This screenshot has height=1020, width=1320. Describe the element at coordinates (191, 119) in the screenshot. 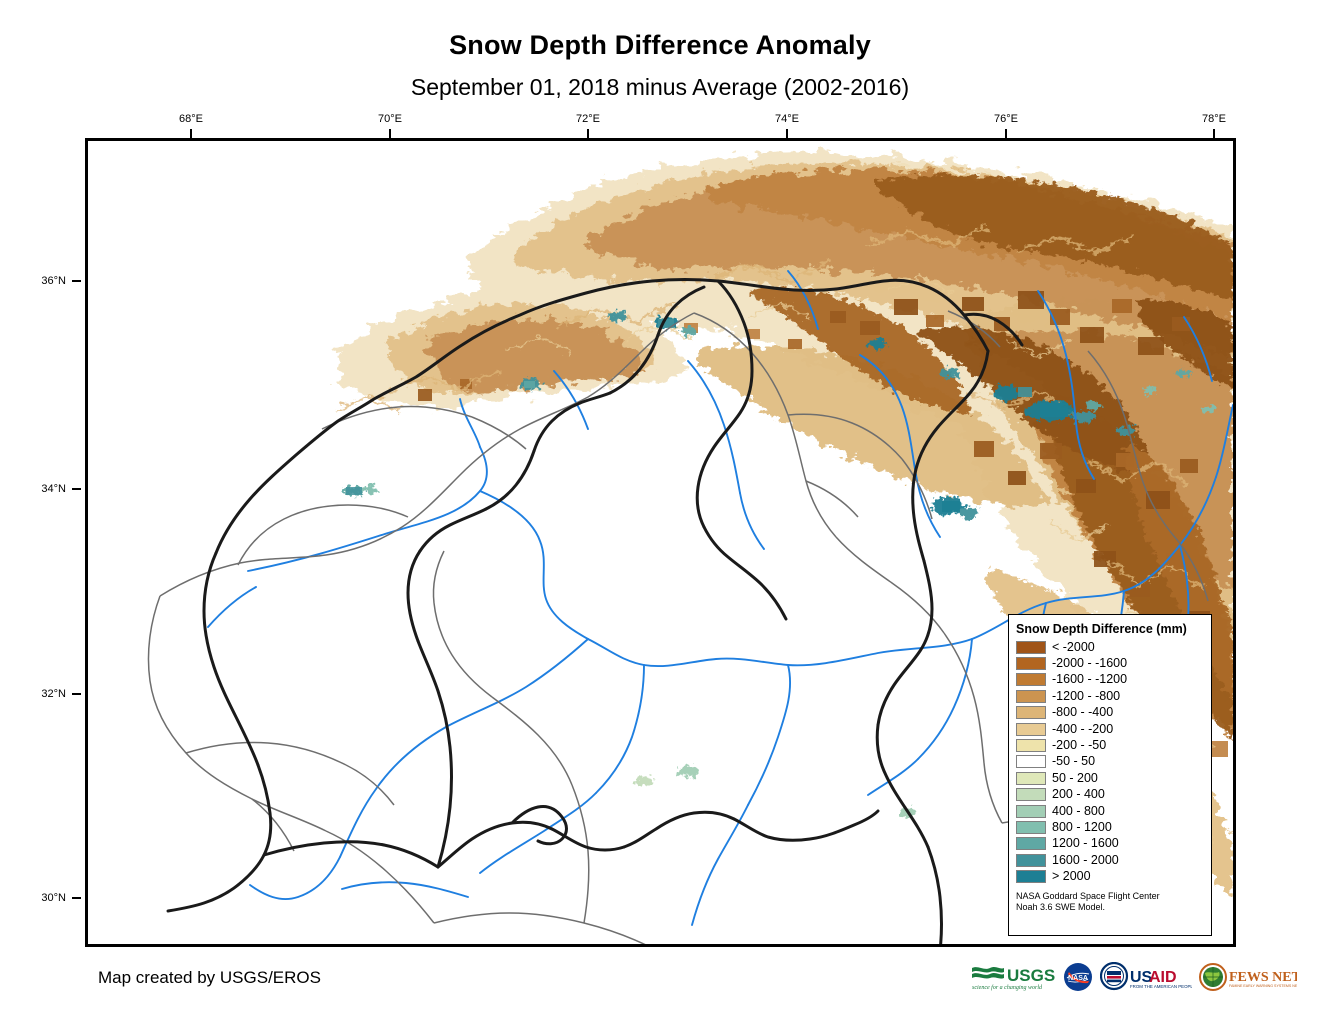

I see `lon-label-68e: 68°E` at that location.